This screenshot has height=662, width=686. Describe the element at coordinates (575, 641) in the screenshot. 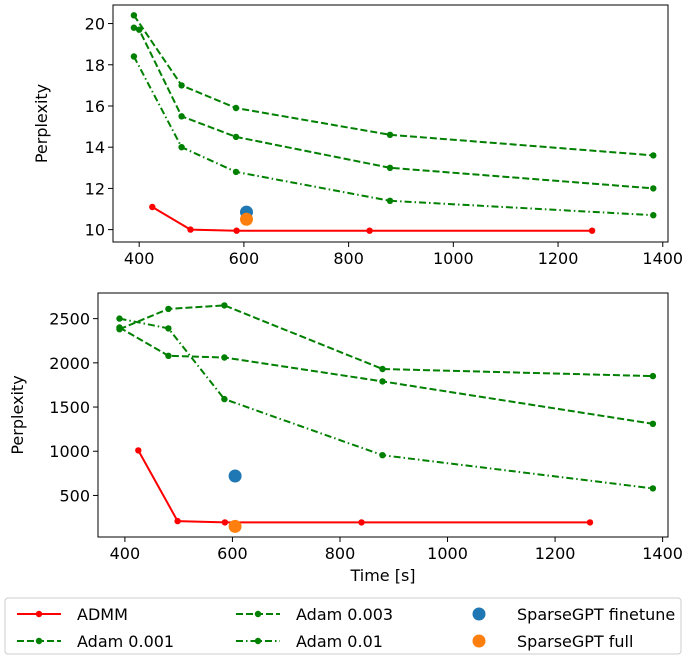

I see `legend-sparsegpt-full-label: SparseGPT full` at that location.